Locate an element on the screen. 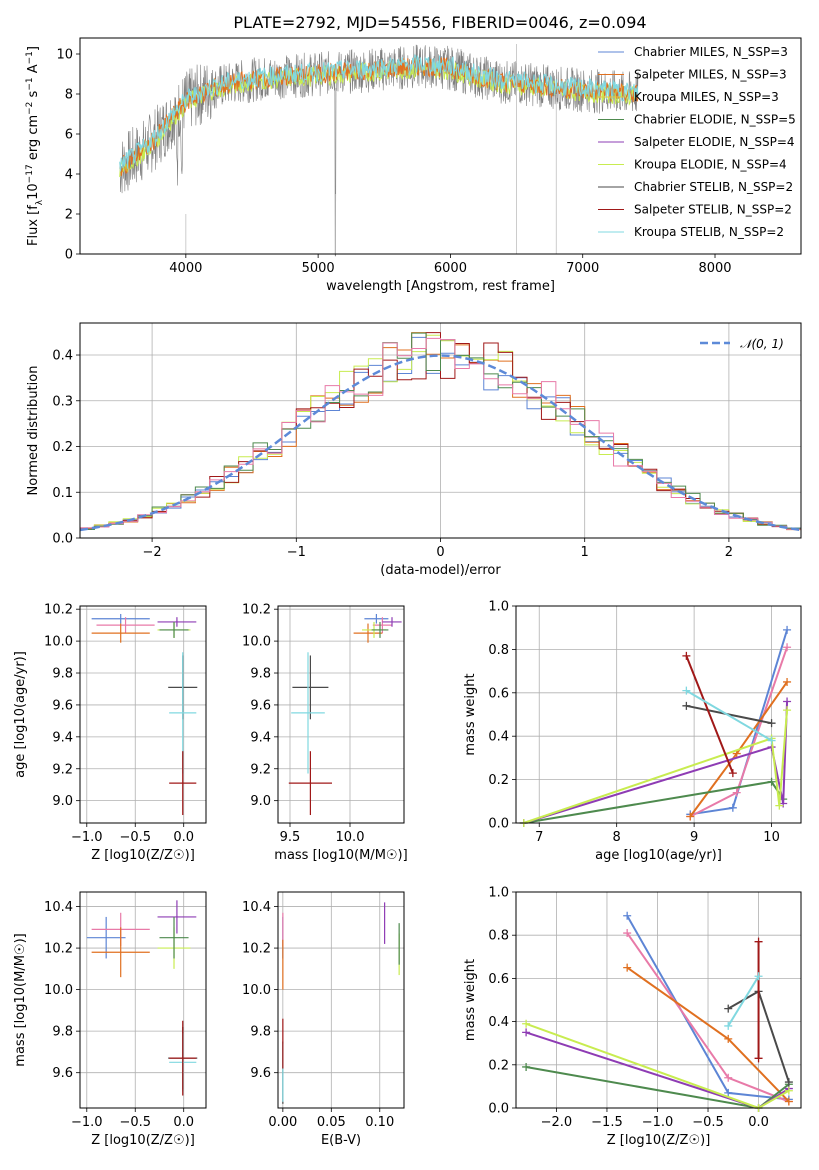 This screenshot has width=819, height=1170. x-tick-label: 10.0 is located at coordinates (350, 837).